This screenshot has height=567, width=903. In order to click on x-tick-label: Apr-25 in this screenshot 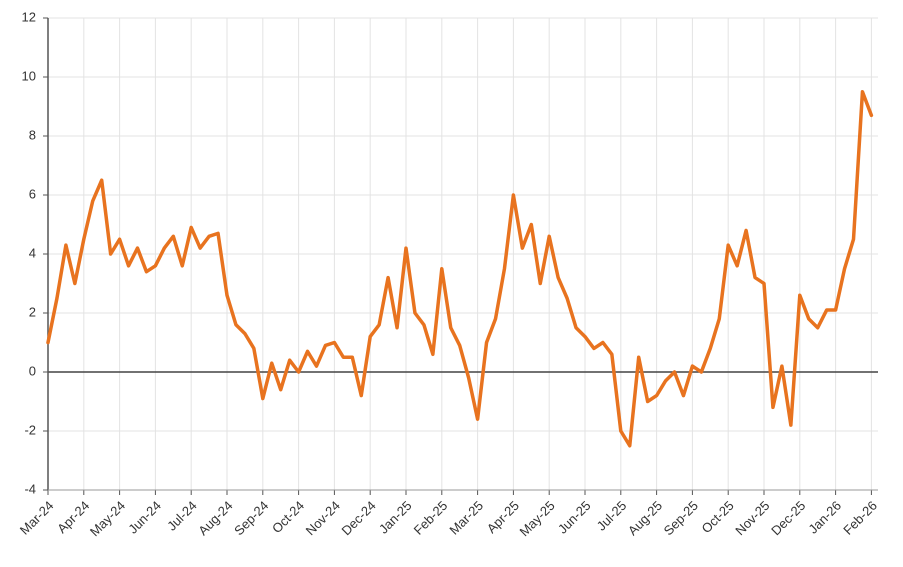, I will do `click(503, 517)`.